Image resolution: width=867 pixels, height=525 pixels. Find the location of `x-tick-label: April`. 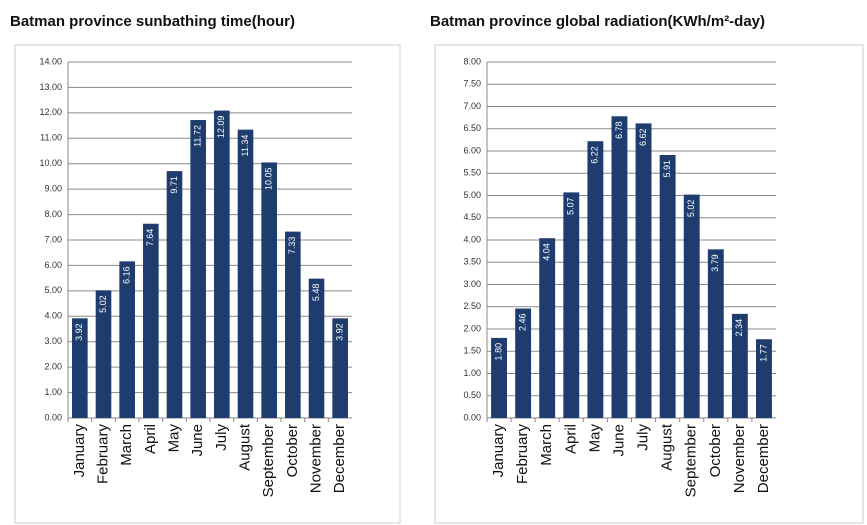

x-tick-label: April is located at coordinates (570, 439).